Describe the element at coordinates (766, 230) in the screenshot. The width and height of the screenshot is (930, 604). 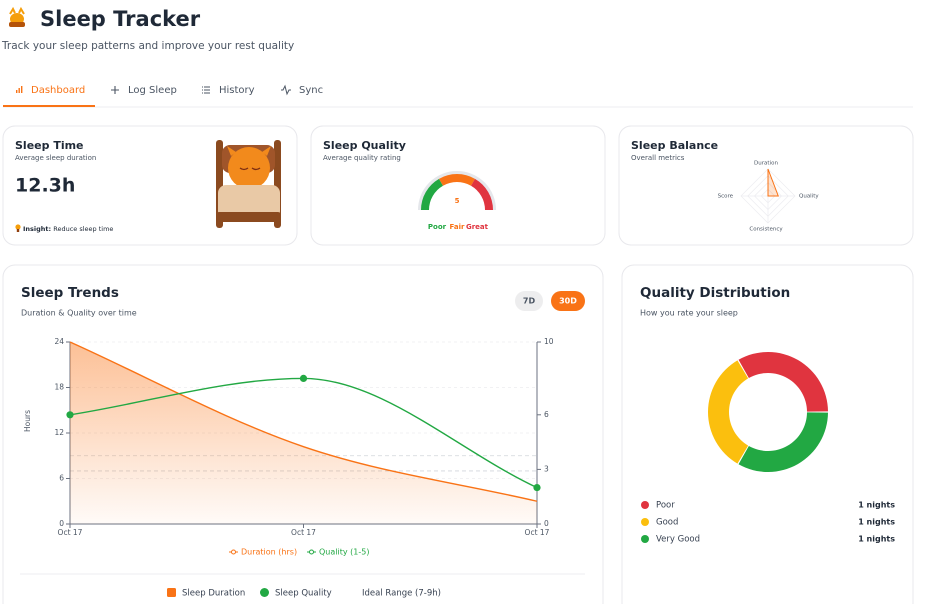
I see `radar-label: Consistency` at that location.